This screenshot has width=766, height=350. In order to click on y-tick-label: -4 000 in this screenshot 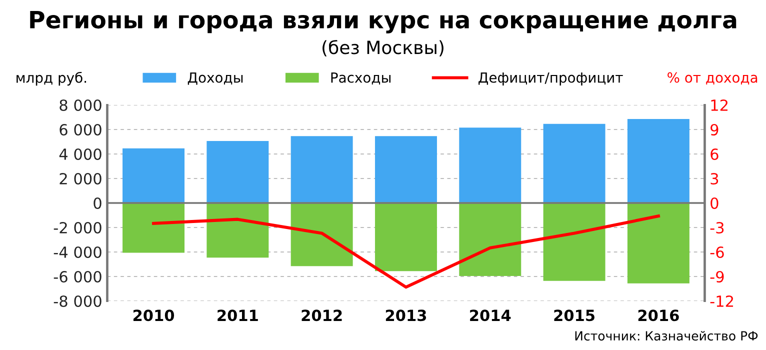, I will do `click(78, 252)`.